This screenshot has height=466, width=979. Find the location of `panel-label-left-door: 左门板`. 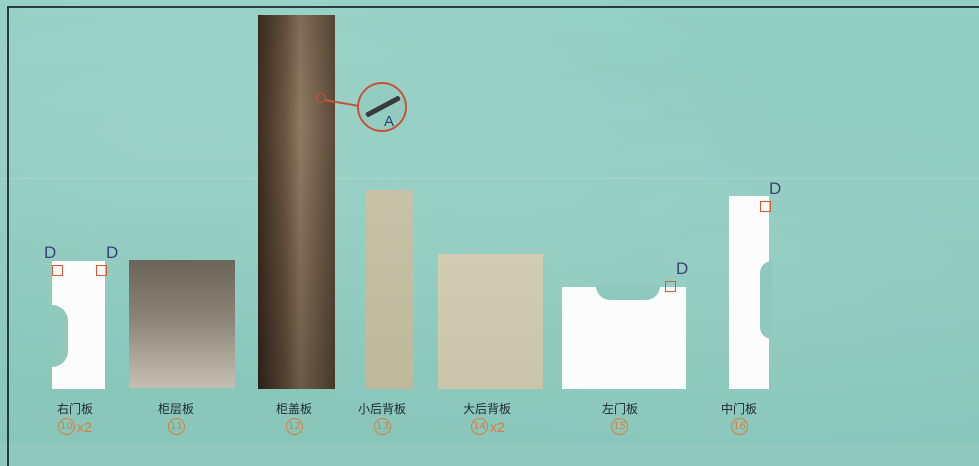

panel-label-left-door: 左门板 is located at coordinates (620, 409).